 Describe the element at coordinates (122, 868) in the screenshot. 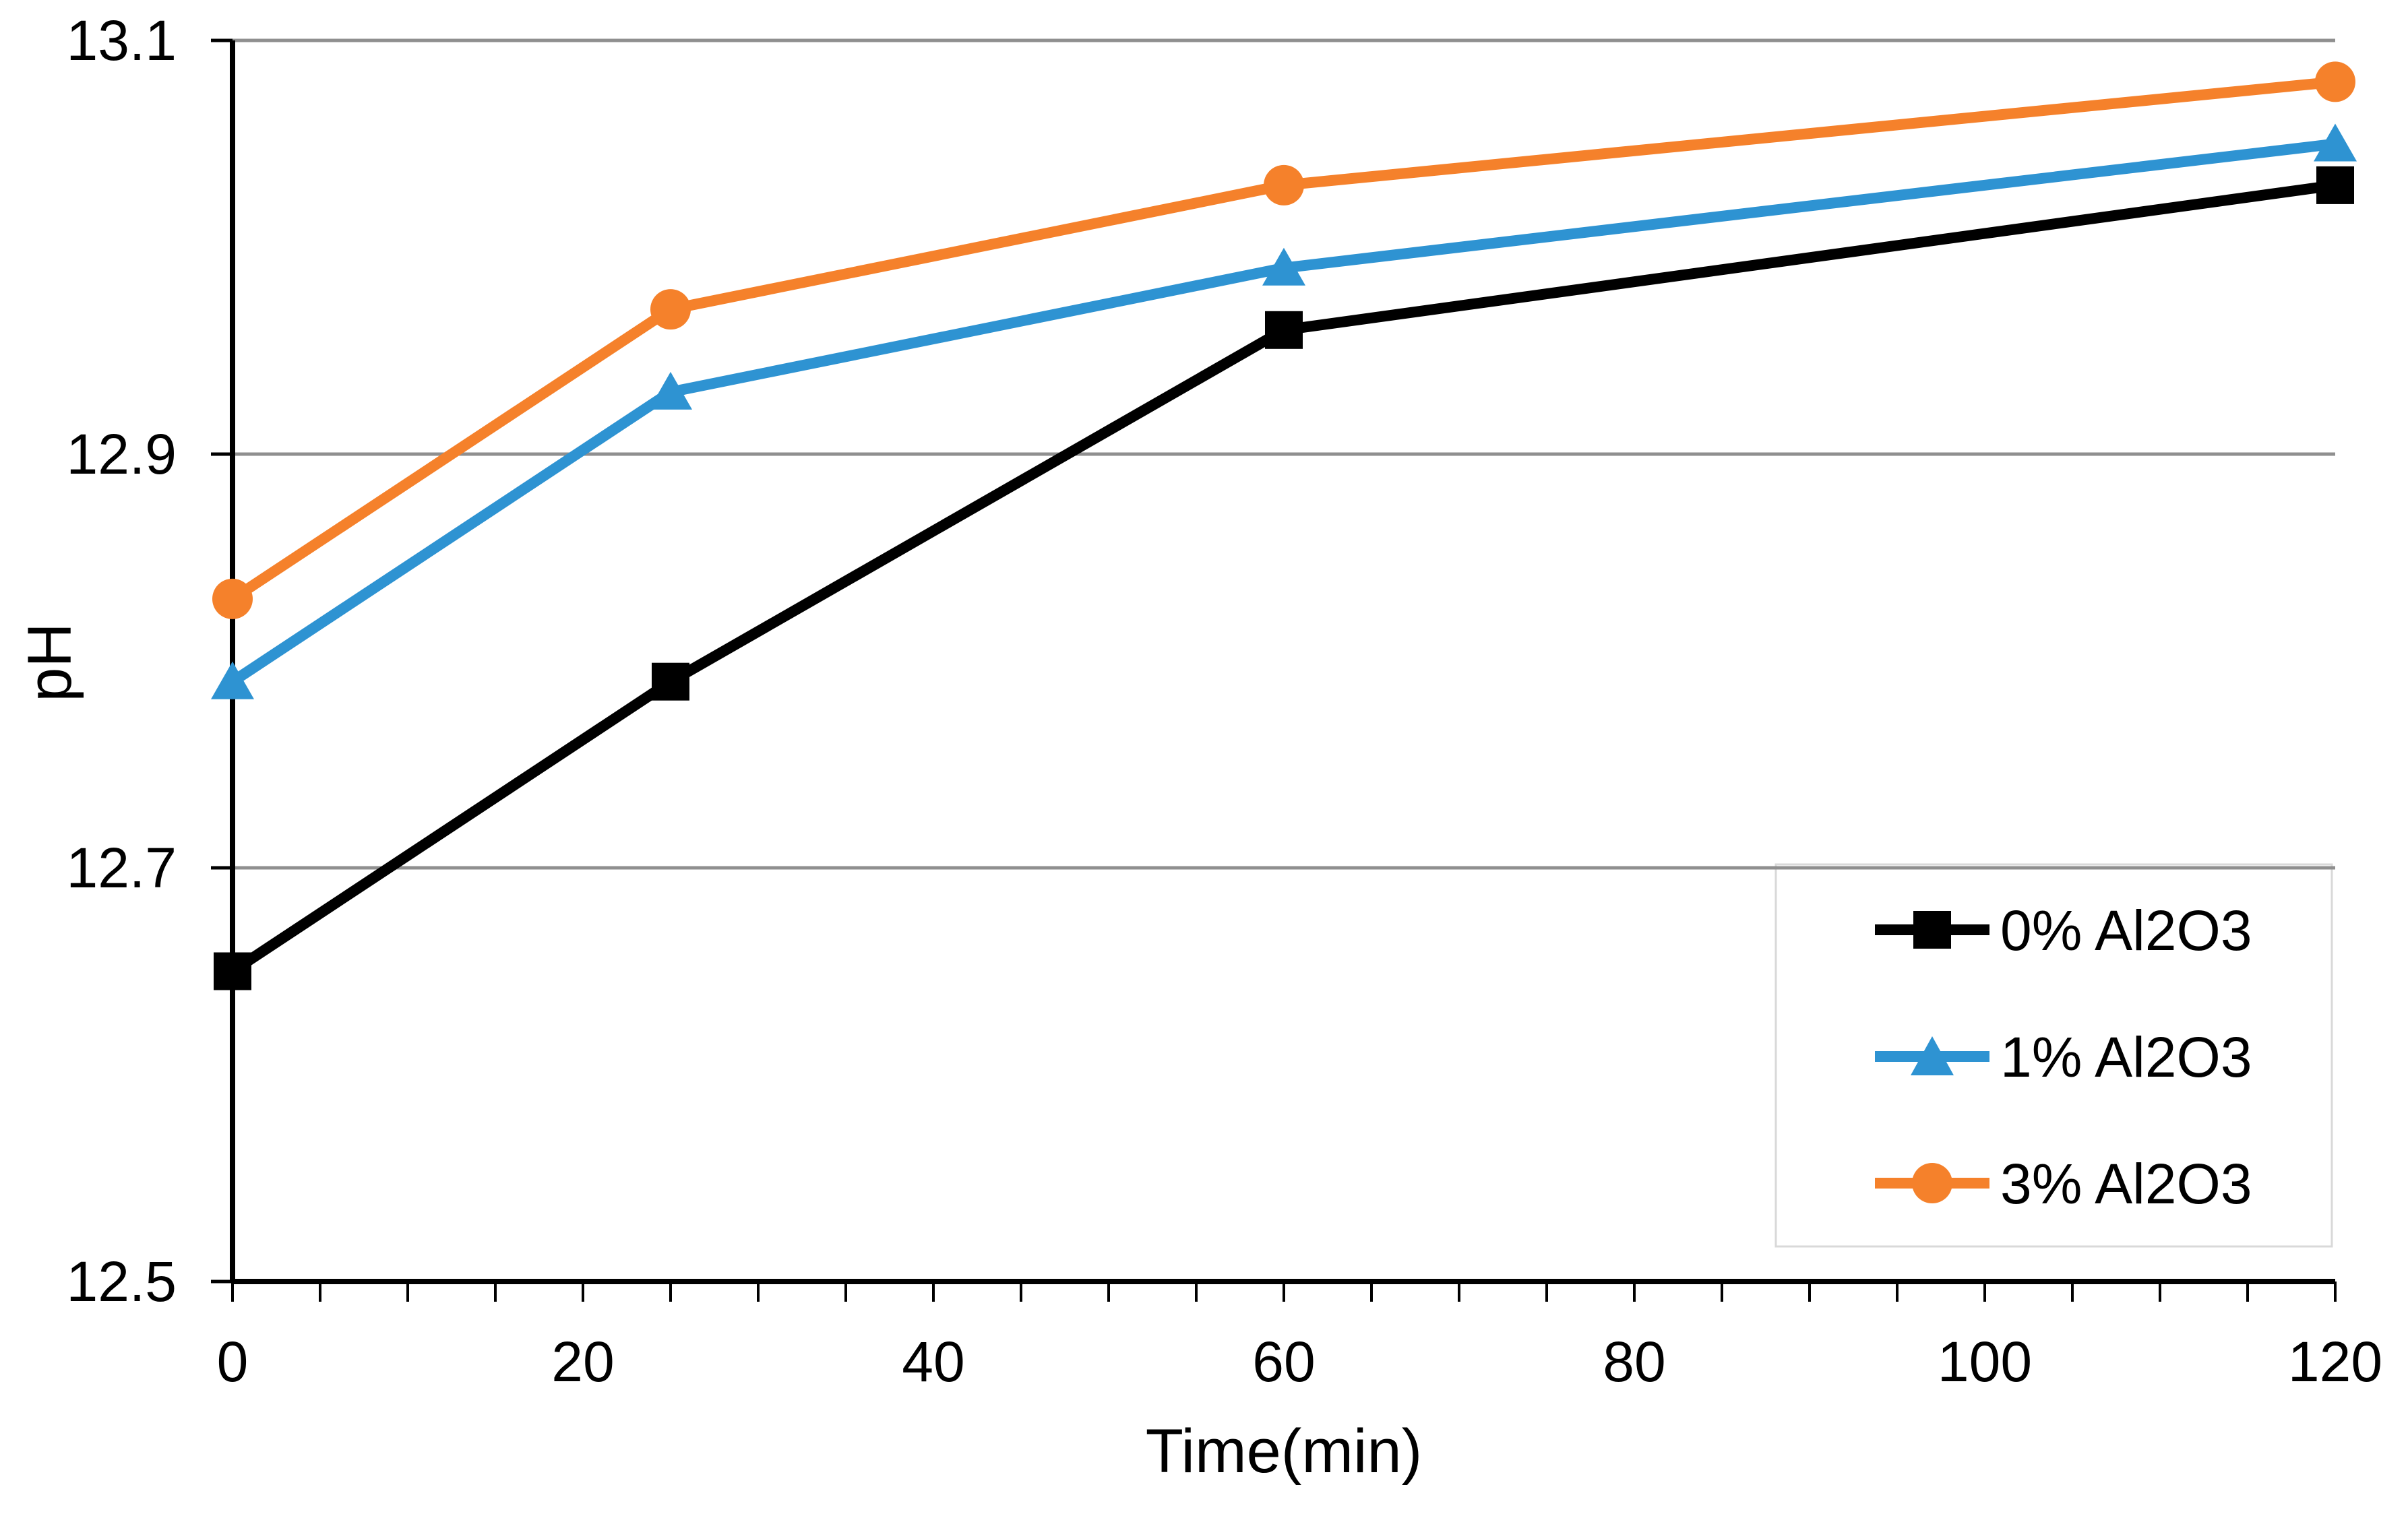

I see `y-tick-label: 12.7` at that location.